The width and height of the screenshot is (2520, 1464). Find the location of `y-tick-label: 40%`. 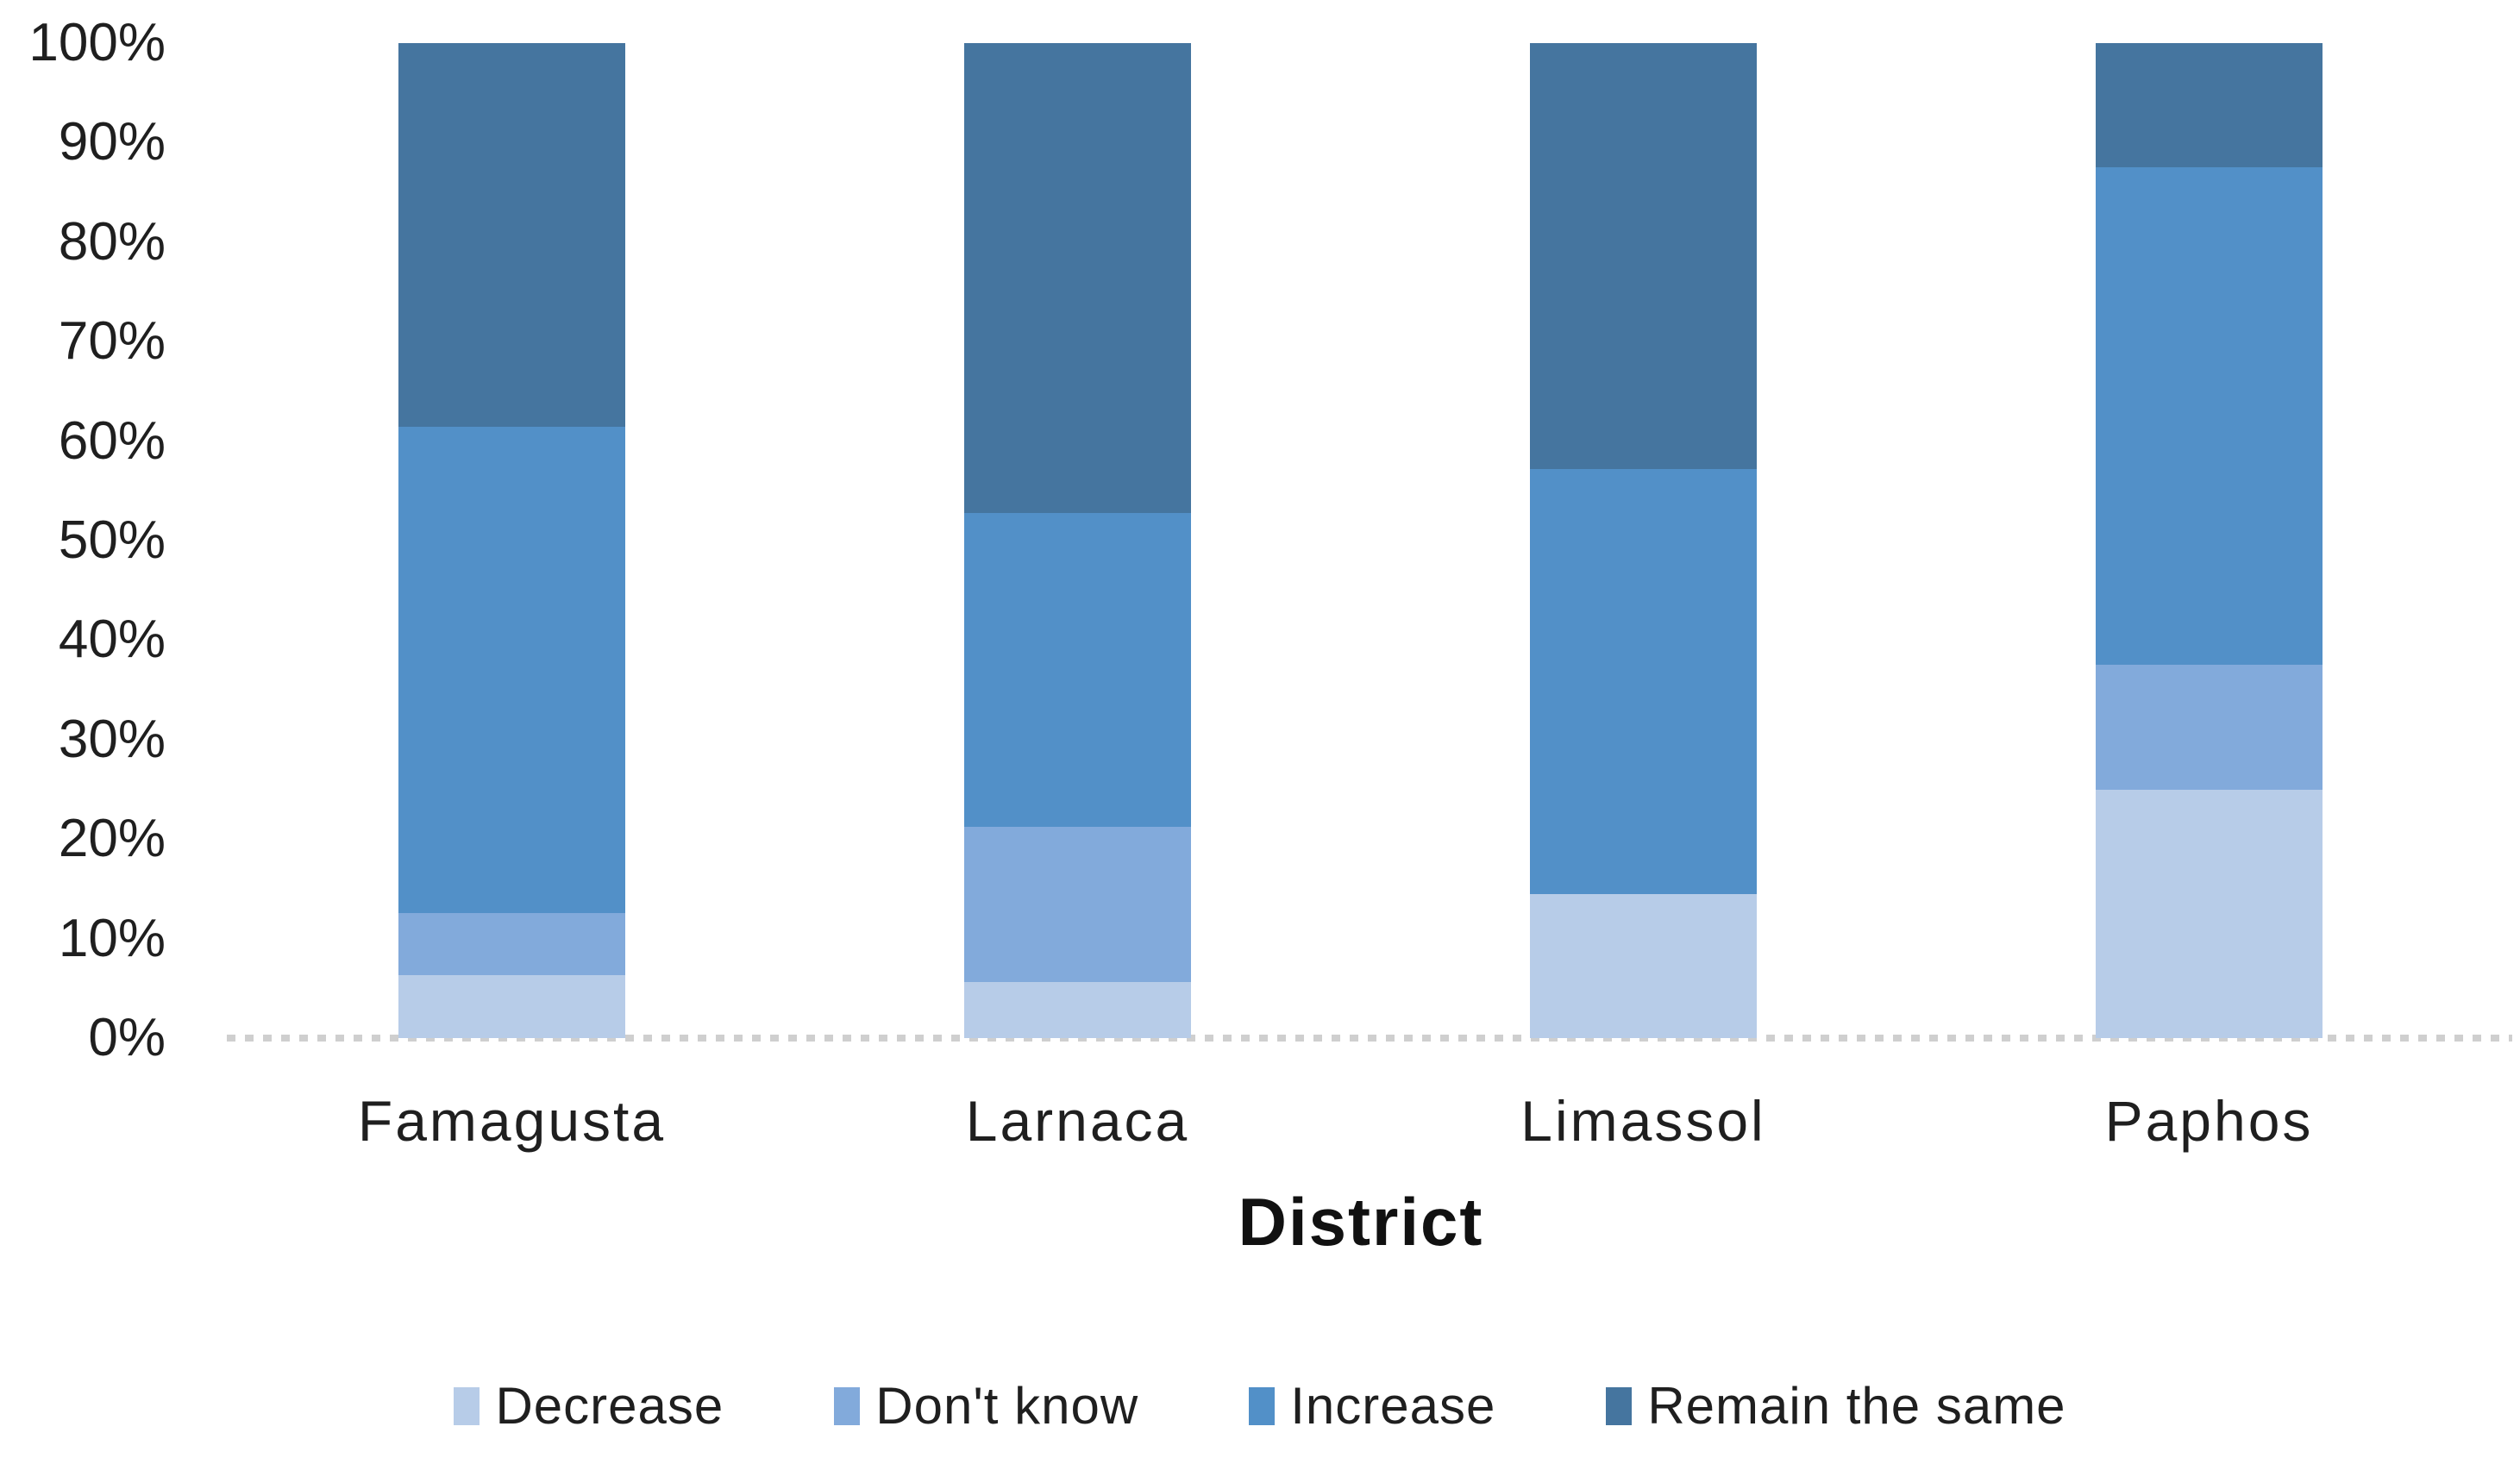

y-tick-label: 40% is located at coordinates (112, 640).